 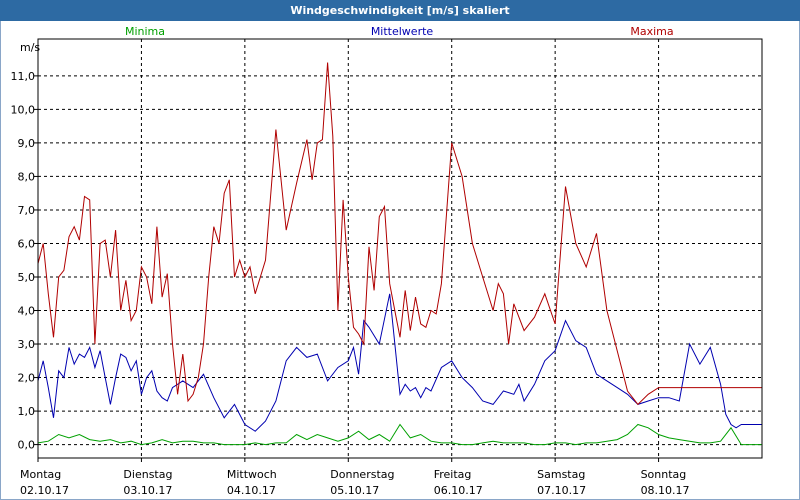 What do you see at coordinates (147, 490) in the screenshot?
I see `x-tick-date-label: 03.10.17` at bounding box center [147, 490].